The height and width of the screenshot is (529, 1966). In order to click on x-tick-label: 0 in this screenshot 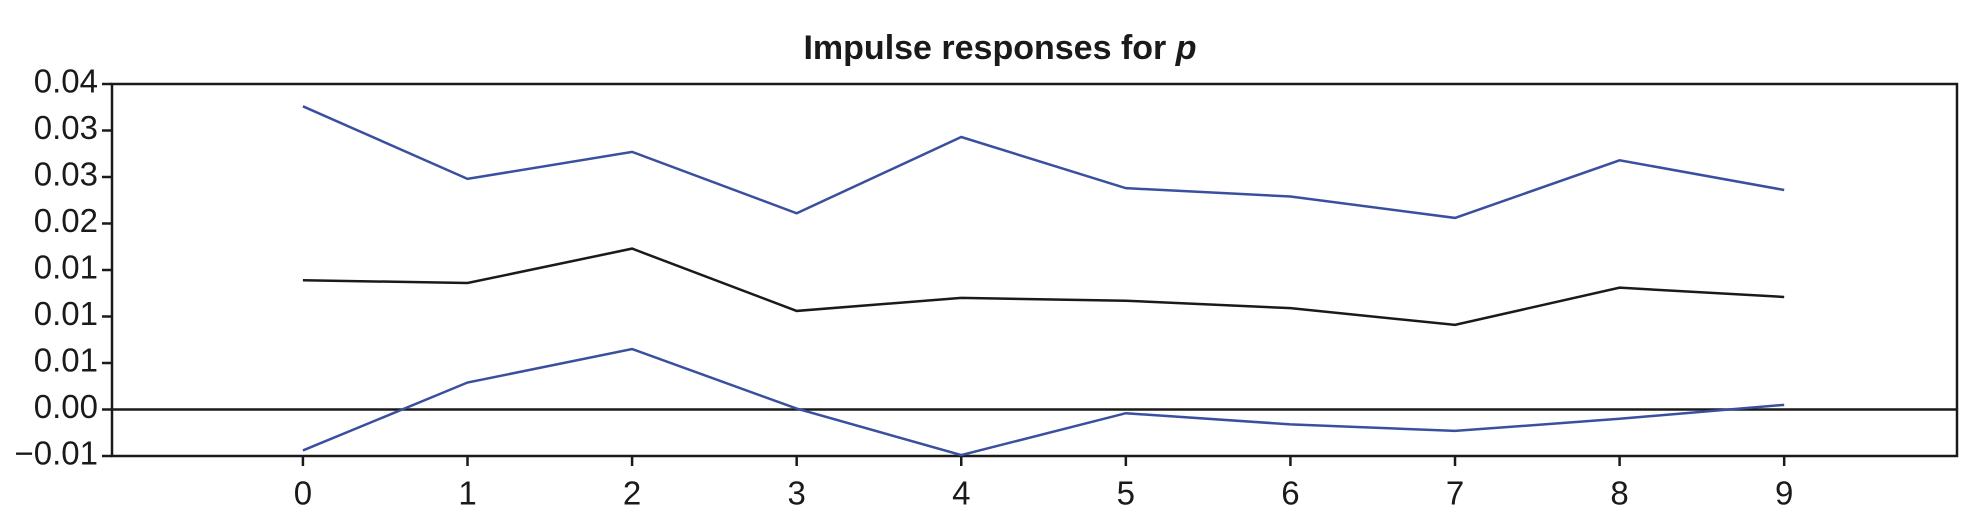, I will do `click(303, 493)`.